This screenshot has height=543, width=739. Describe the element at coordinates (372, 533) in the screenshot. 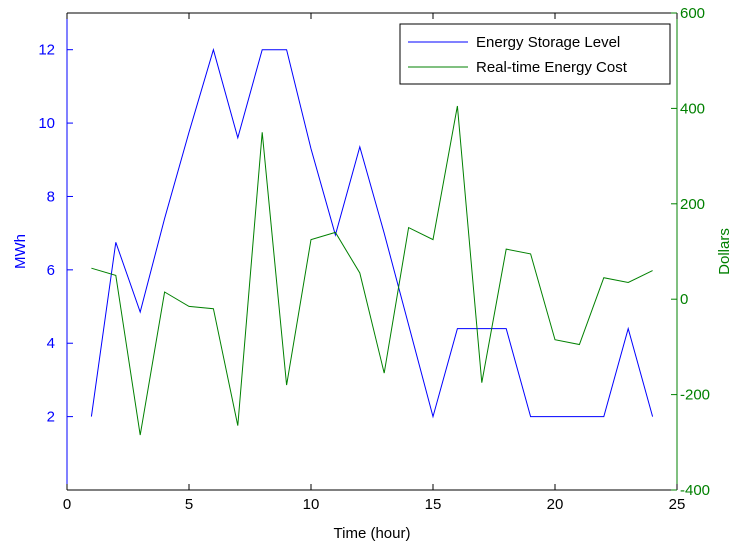

I see `x-axis-label: Time (hour)` at that location.